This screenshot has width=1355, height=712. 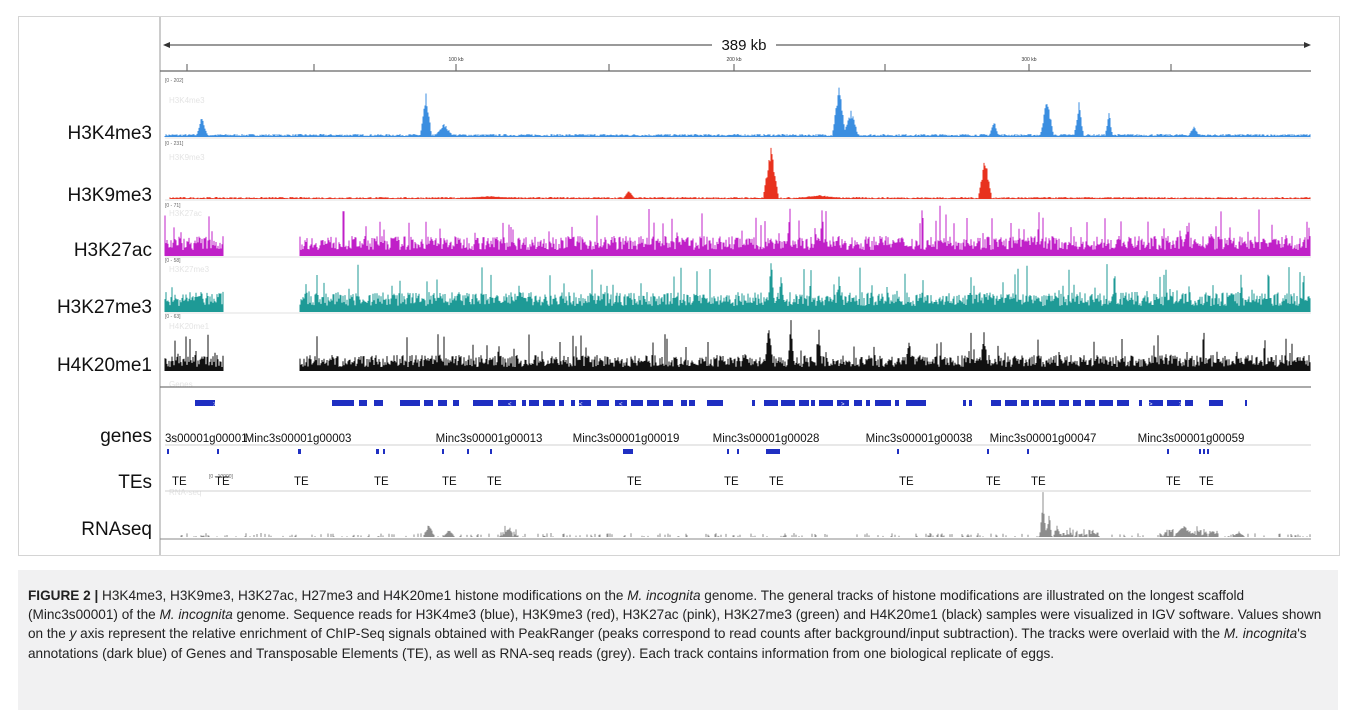 What do you see at coordinates (679, 67) in the screenshot?
I see `ruler-ticks` at bounding box center [679, 67].